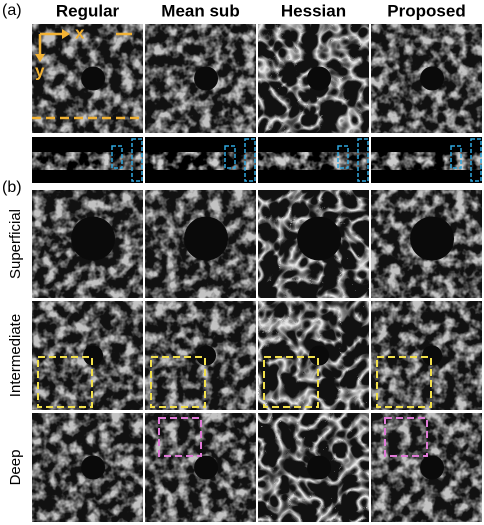  Describe the element at coordinates (426, 10) in the screenshot. I see `column-header: Proposed` at that location.